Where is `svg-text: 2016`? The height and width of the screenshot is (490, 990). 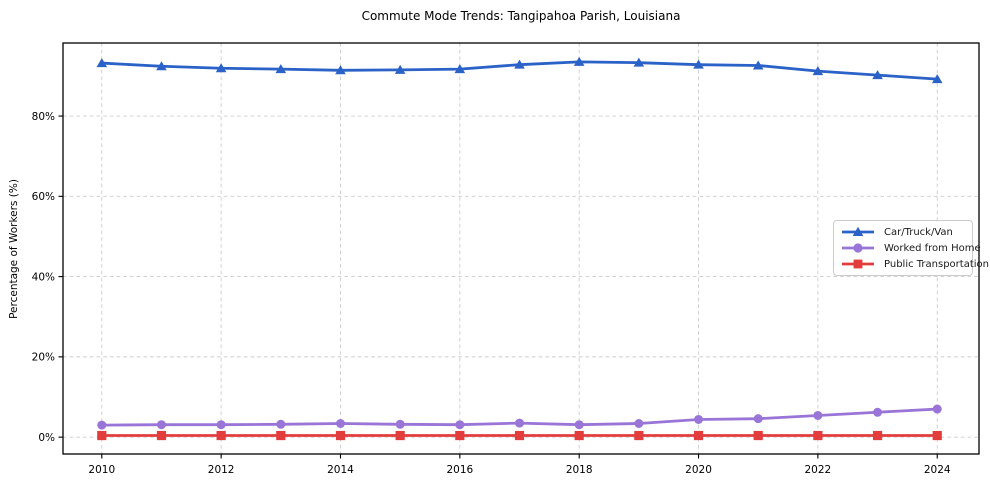 svg-text: 2016 is located at coordinates (459, 470).